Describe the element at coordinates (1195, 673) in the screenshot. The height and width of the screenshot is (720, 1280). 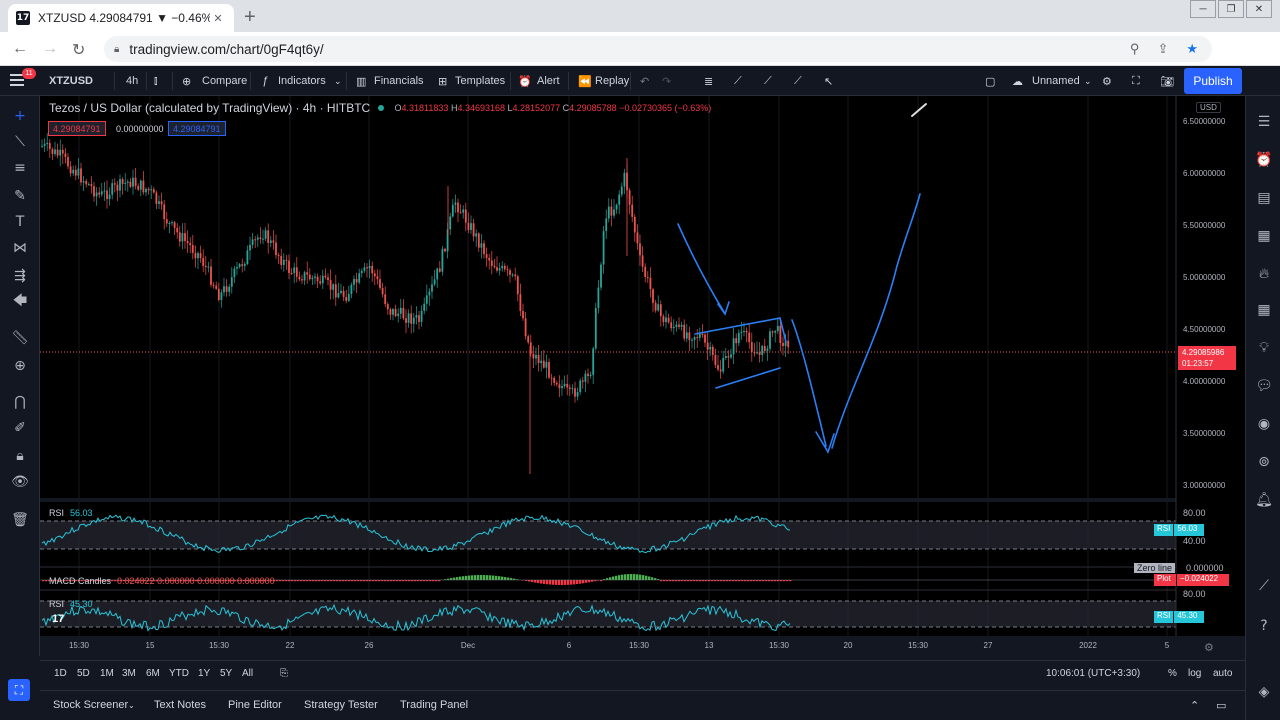
I see `log-scale-toggle: log` at that location.